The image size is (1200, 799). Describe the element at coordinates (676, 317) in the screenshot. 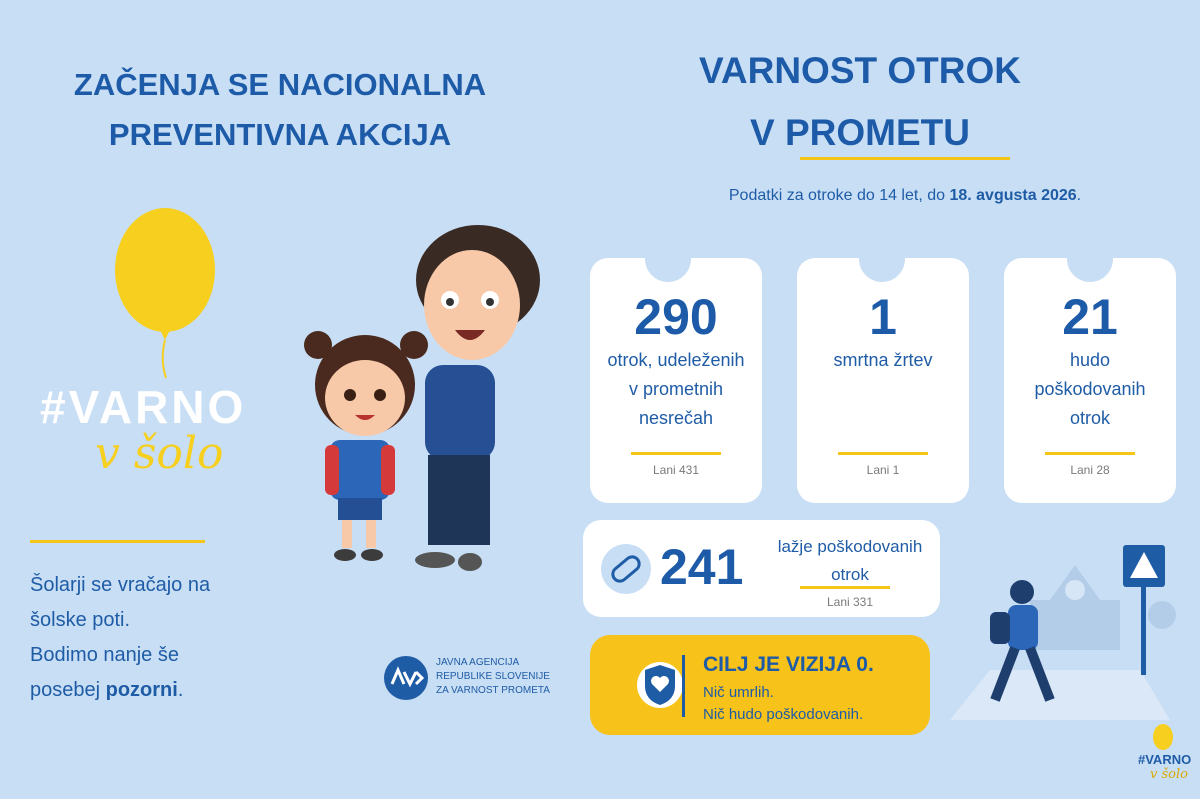

I see `stat-number: 290` at that location.